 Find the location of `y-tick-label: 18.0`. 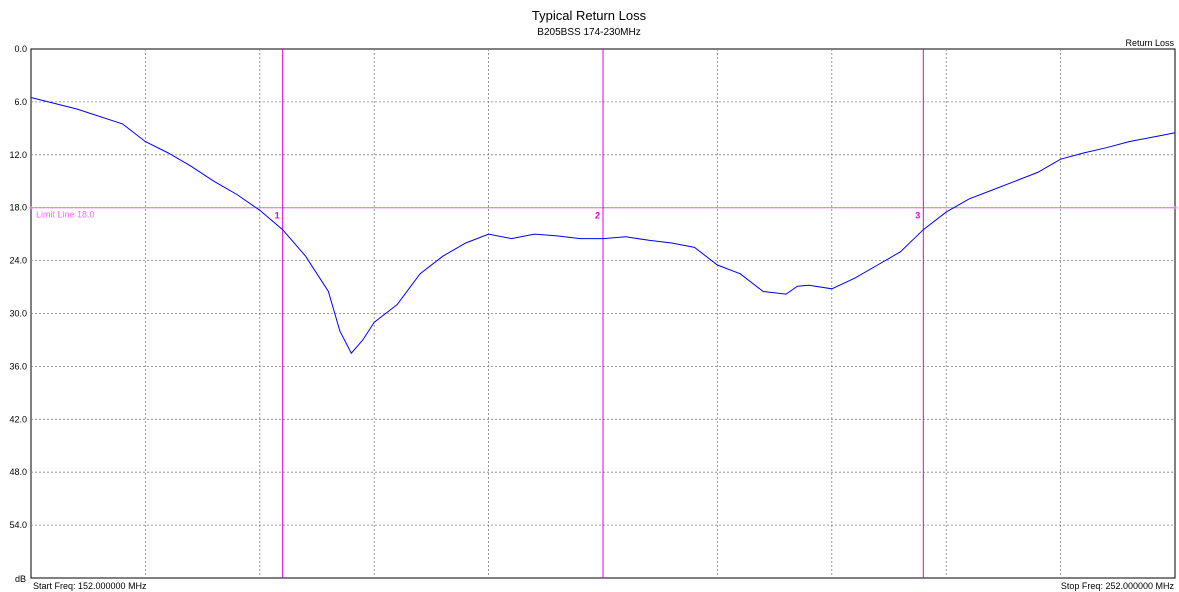

y-tick-label: 18.0 is located at coordinates (18, 208).